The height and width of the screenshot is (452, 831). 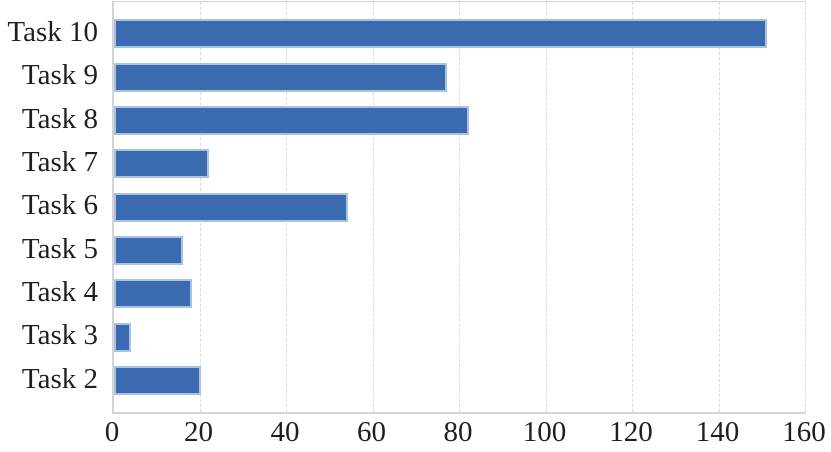 What do you see at coordinates (285, 432) in the screenshot?
I see `x-tick-label-40: 40` at bounding box center [285, 432].